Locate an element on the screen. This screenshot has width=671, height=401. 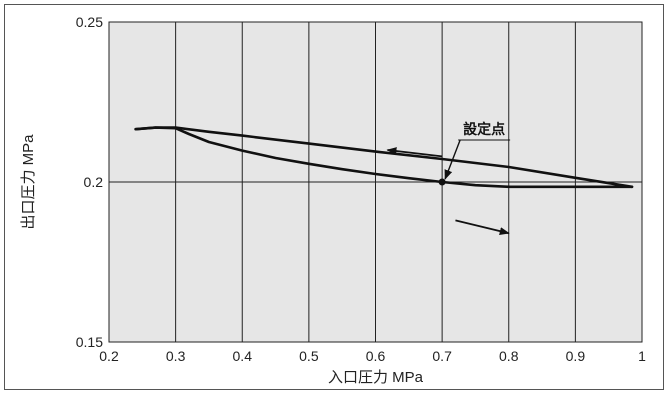
x-axis-title: 入口圧力 MPa is located at coordinates (376, 377).